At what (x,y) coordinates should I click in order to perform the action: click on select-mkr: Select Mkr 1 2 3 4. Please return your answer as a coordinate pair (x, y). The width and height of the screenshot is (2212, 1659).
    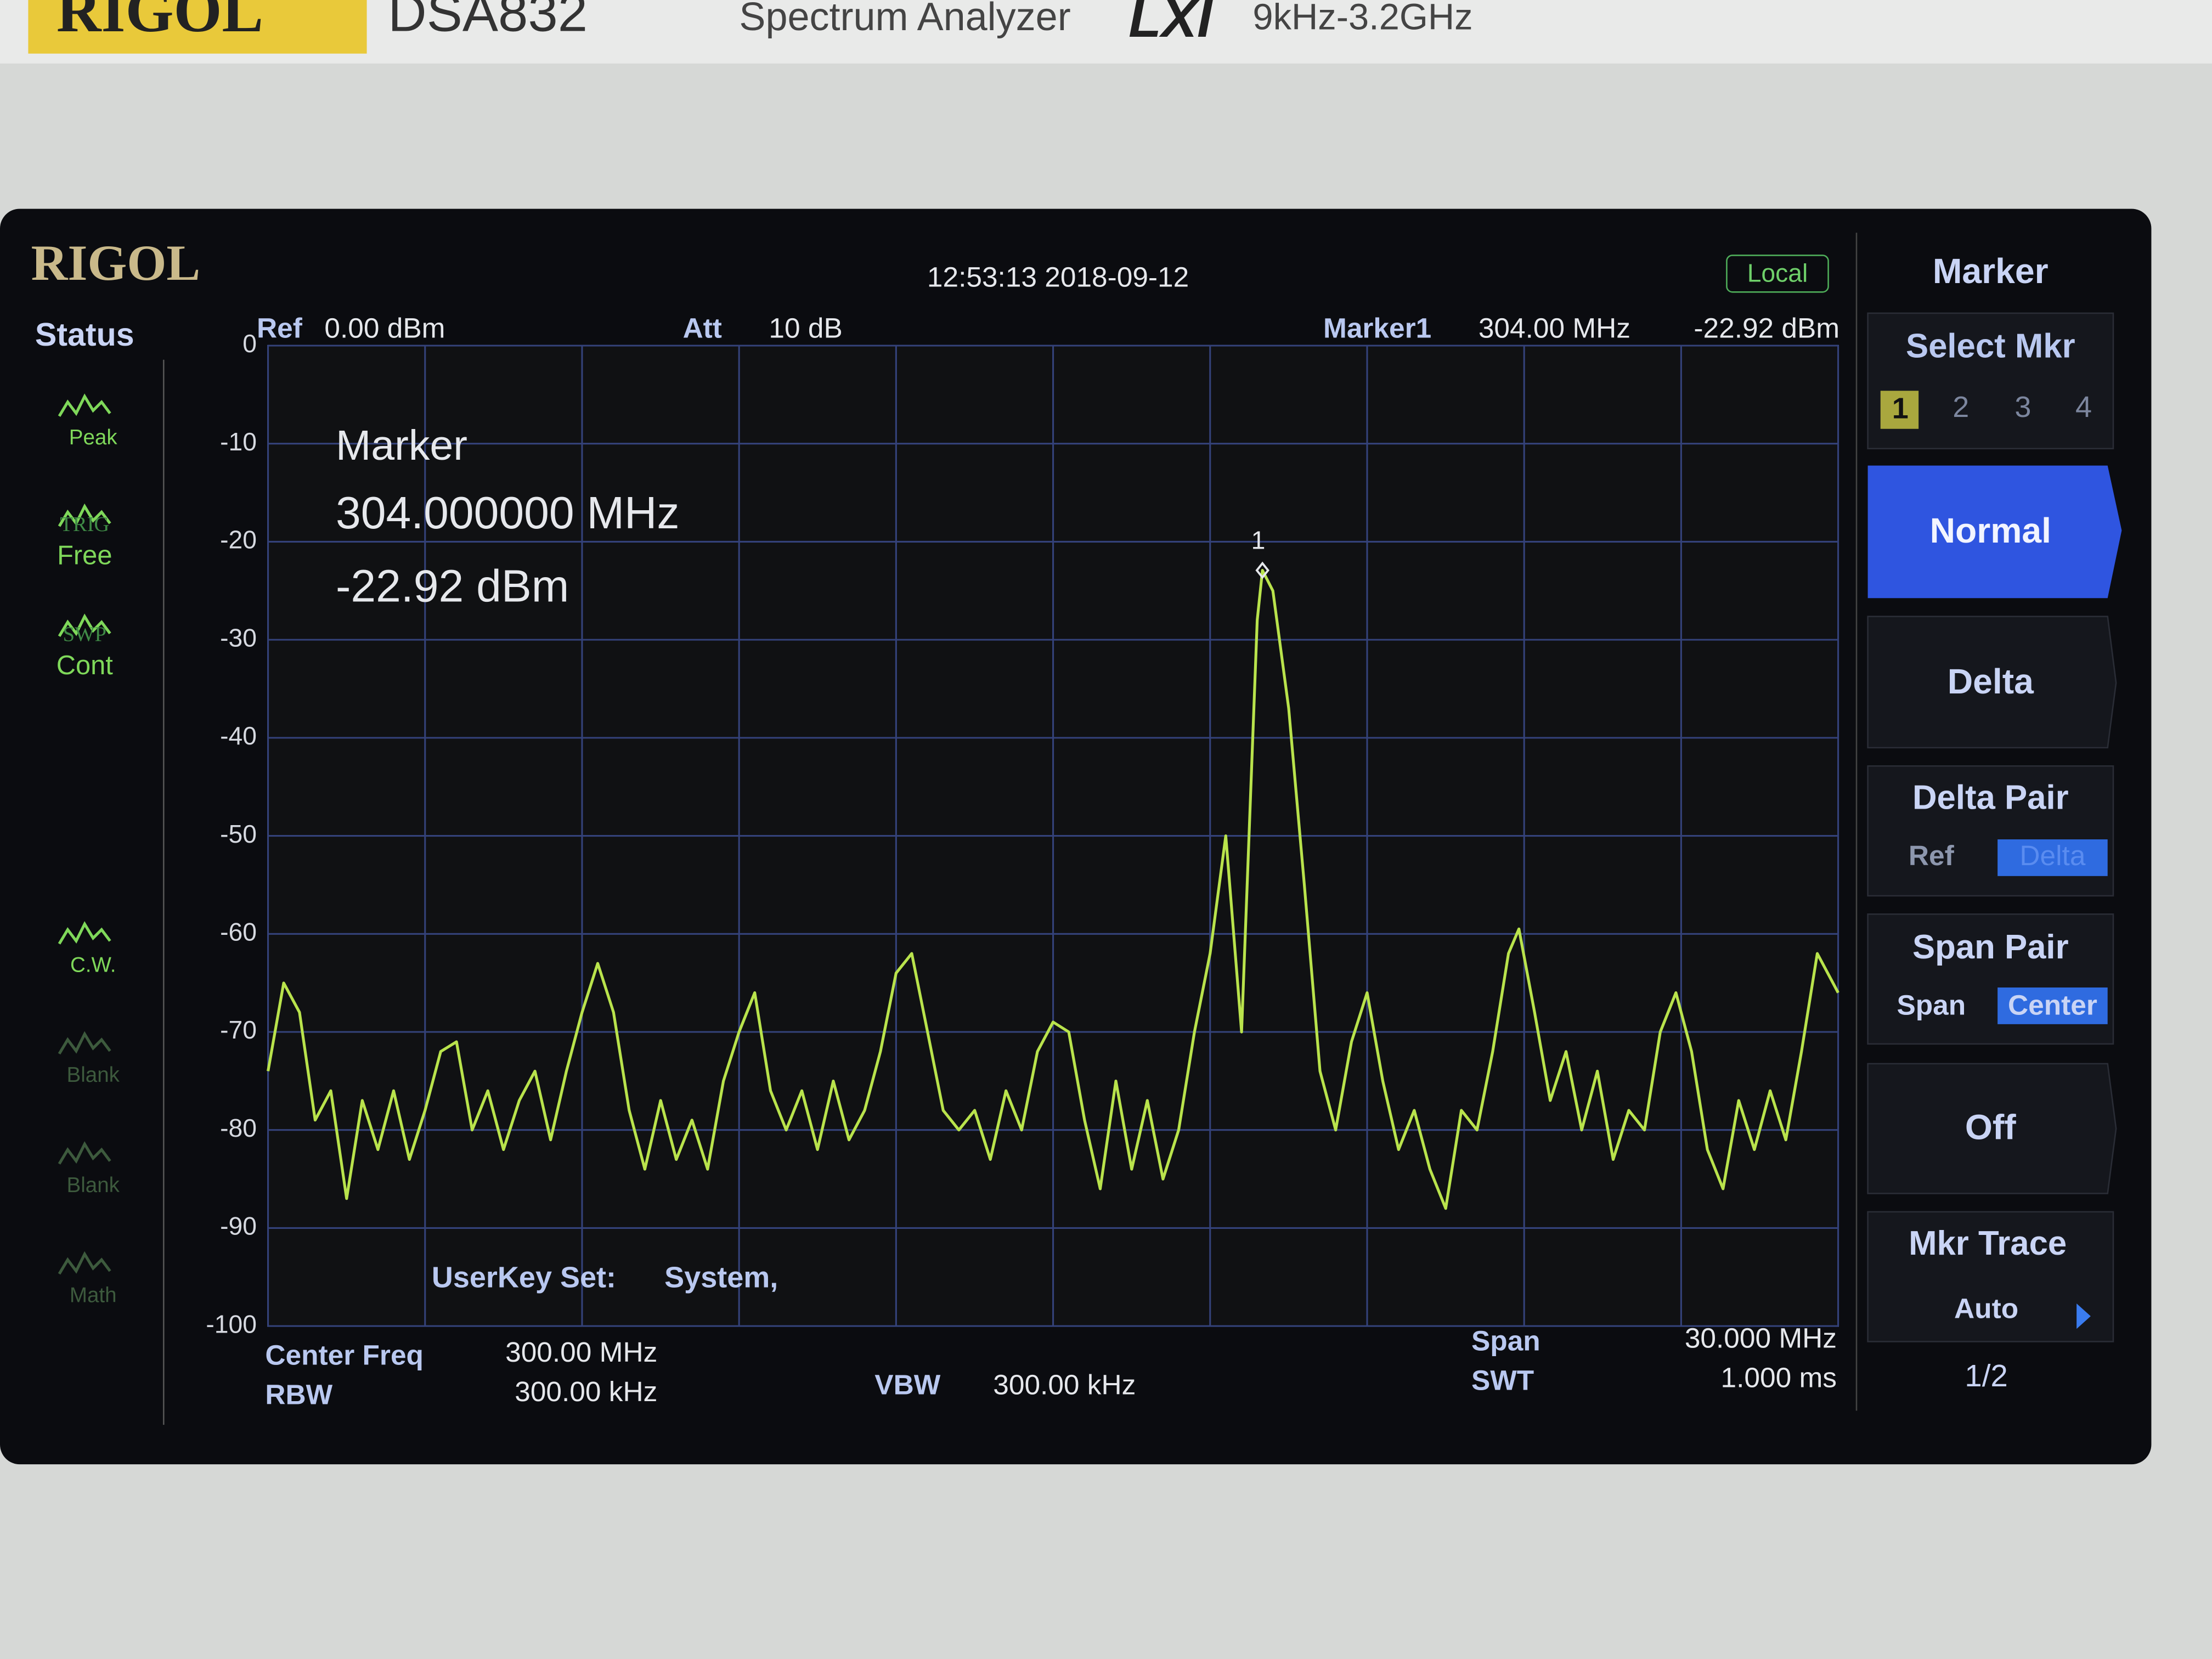
    Looking at the image, I should click on (1991, 381).